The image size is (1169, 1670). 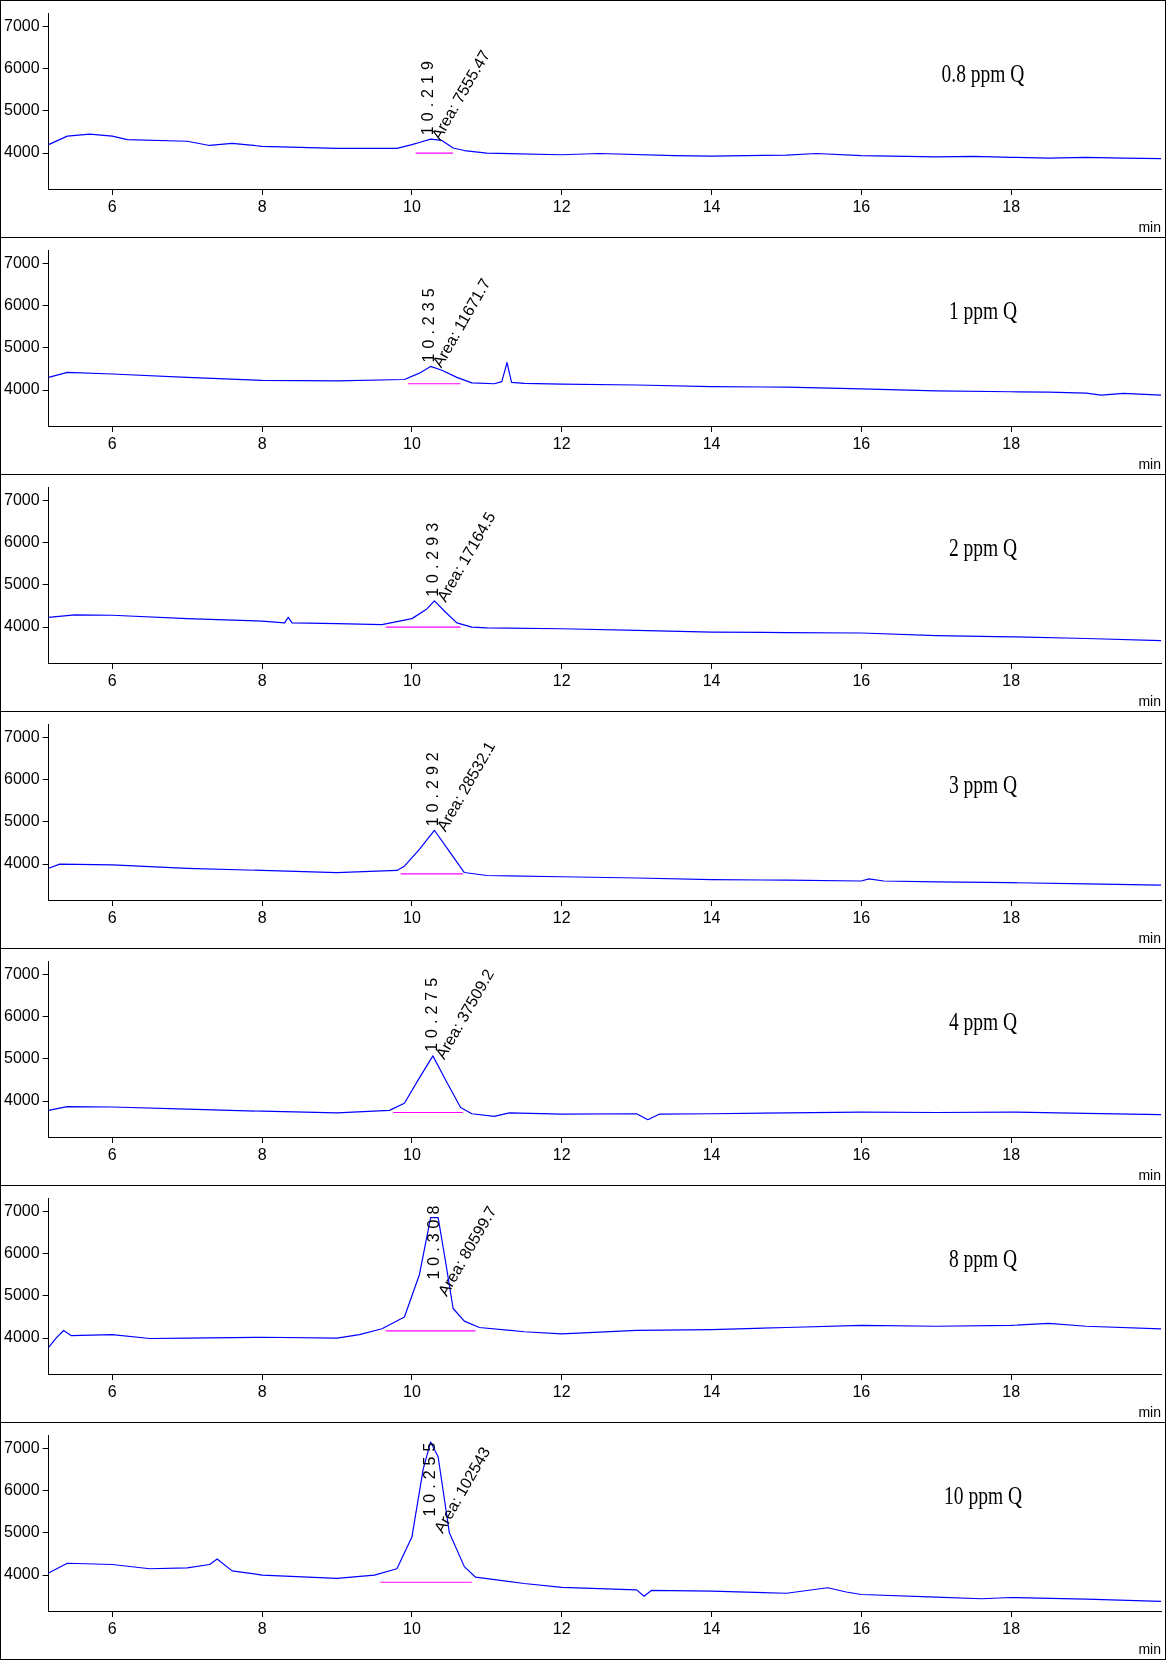 I want to click on text: 3 ppm Q, so click(x=983, y=784).